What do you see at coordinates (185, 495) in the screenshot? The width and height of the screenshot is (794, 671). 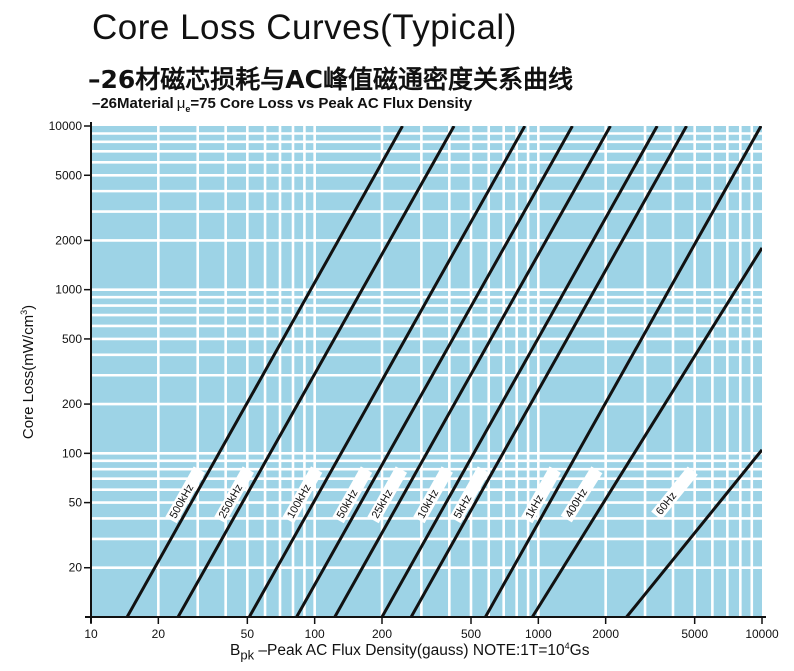 I see `curve-label-bg-500khz` at bounding box center [185, 495].